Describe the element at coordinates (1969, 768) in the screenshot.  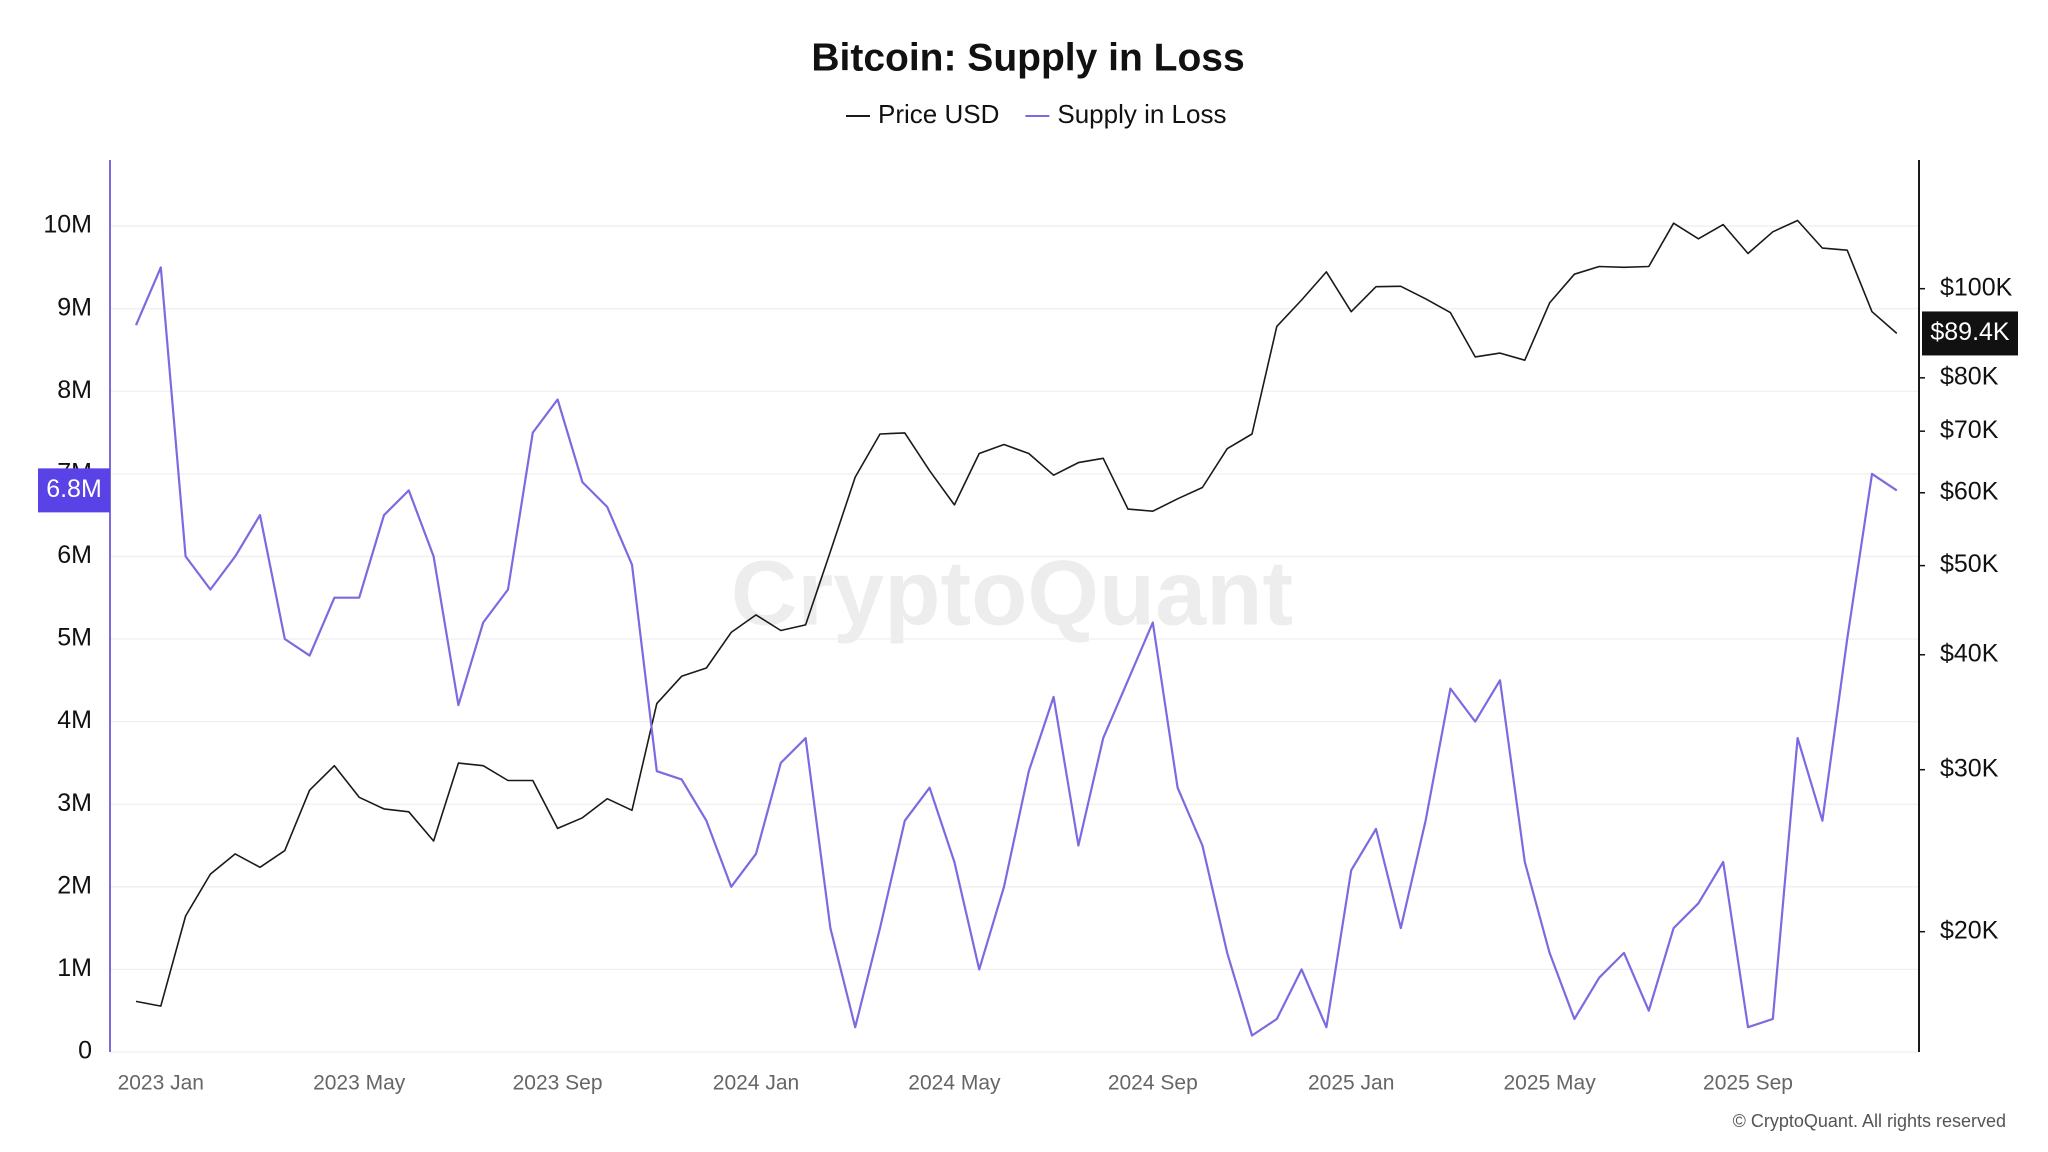
I see `y2-tick-label: $30K` at that location.